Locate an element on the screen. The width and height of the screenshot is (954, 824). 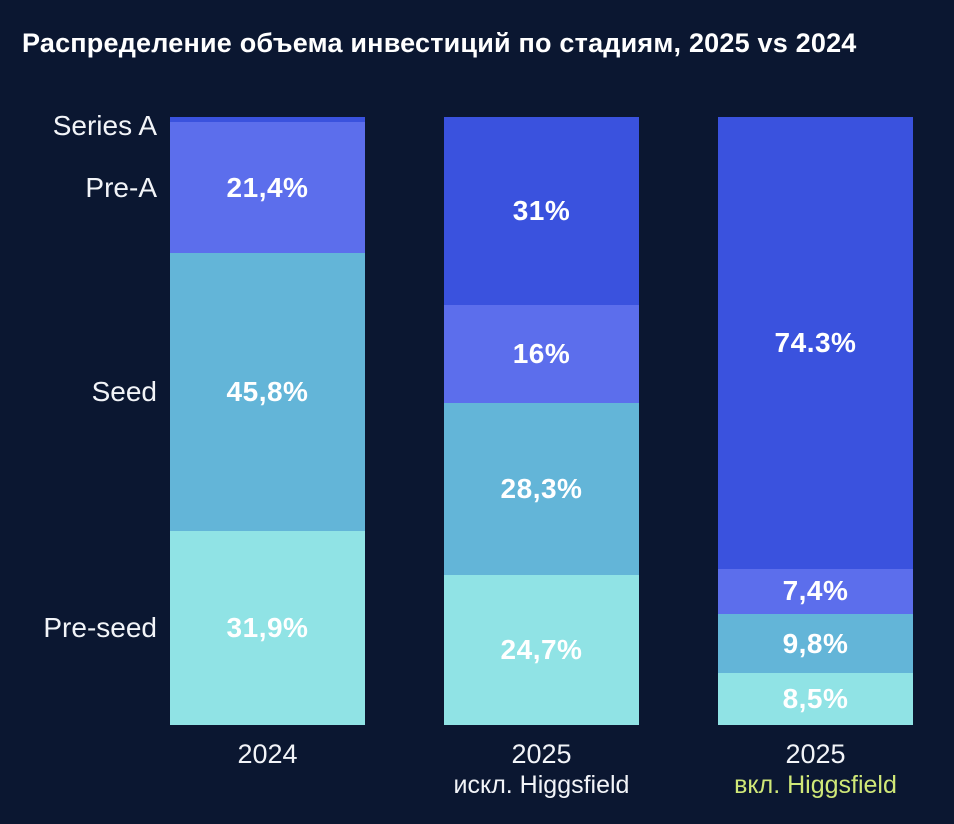
segment-value-label: 31% is located at coordinates (541, 211).